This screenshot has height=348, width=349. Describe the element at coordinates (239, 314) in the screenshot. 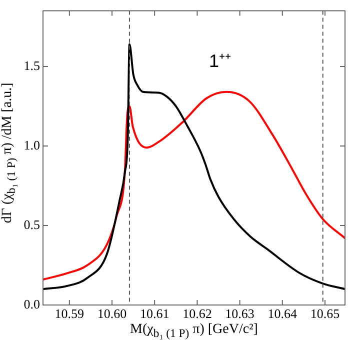

I see `x-tick-label: 10.63` at that location.